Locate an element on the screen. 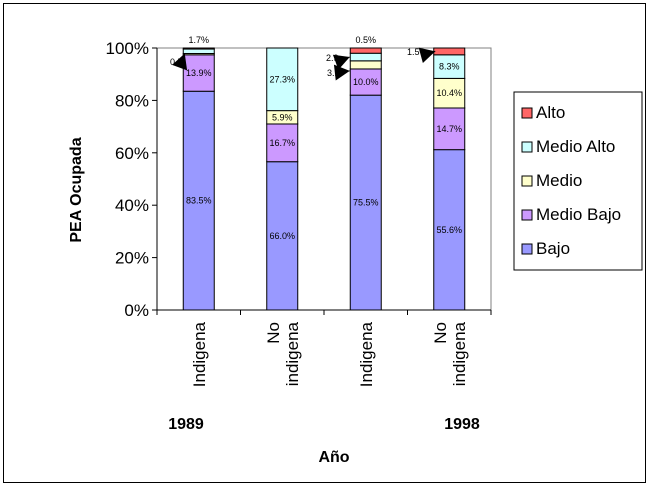 Image resolution: width=650 pixels, height=489 pixels. data-label: 13.9% is located at coordinates (199, 73).